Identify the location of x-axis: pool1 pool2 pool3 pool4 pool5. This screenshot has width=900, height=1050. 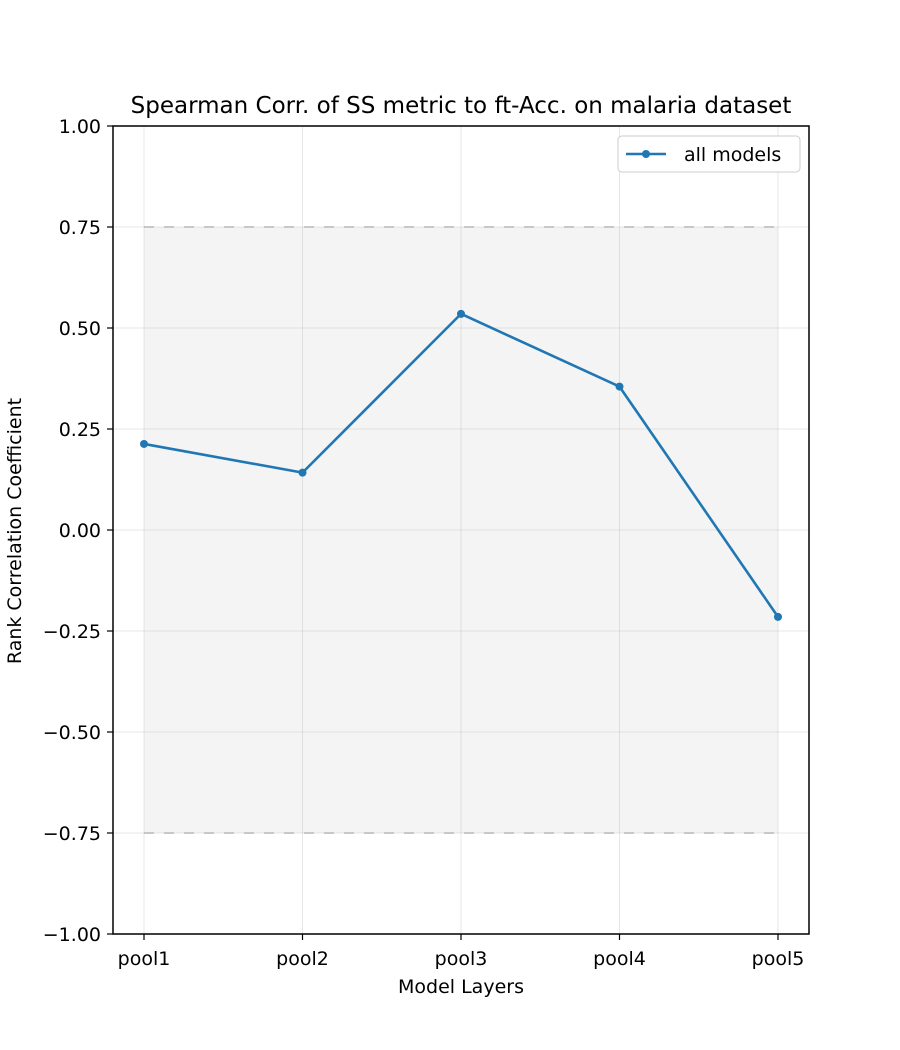
(461, 952).